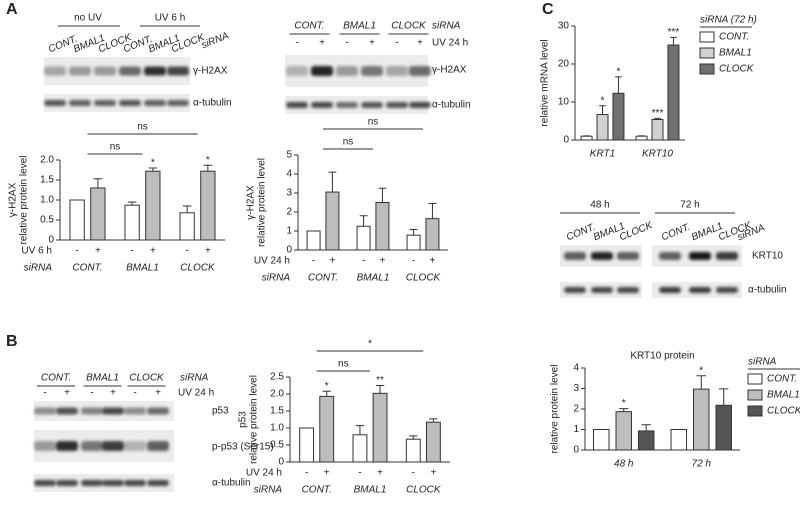 The image size is (800, 513). Describe the element at coordinates (12, 9) in the screenshot. I see `panel-label: A` at that location.